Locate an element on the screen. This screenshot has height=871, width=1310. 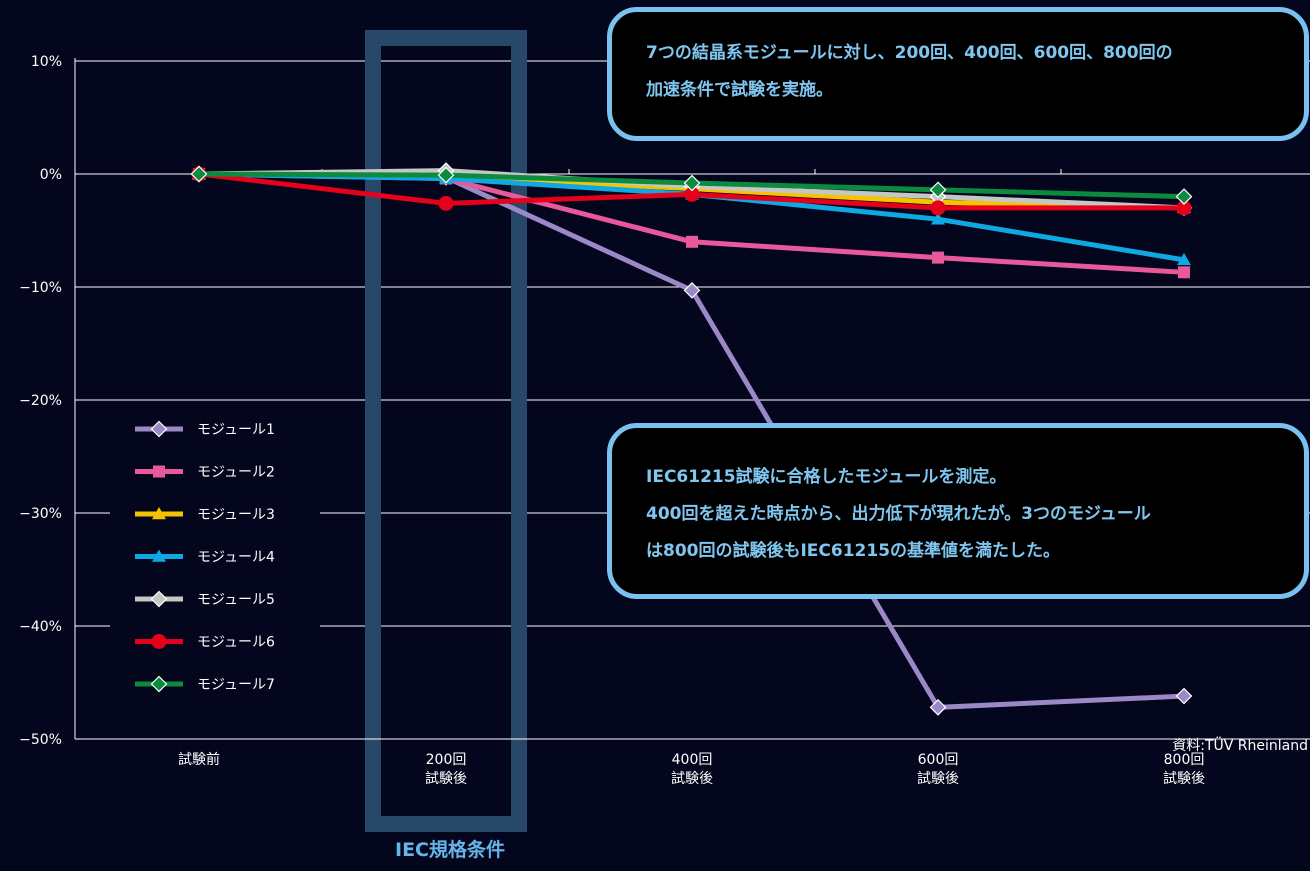
callout-bottom-line-3: は800回の試験後もIEC61215の基準値を満たした。 is located at coordinates (853, 551).